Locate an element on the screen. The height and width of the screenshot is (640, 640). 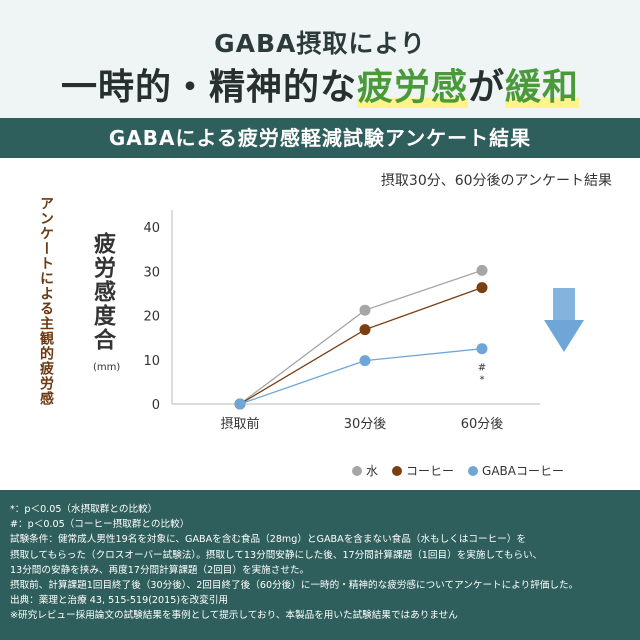
side-label: アンケートによる主観的疲労感 is located at coordinates (46, 301).